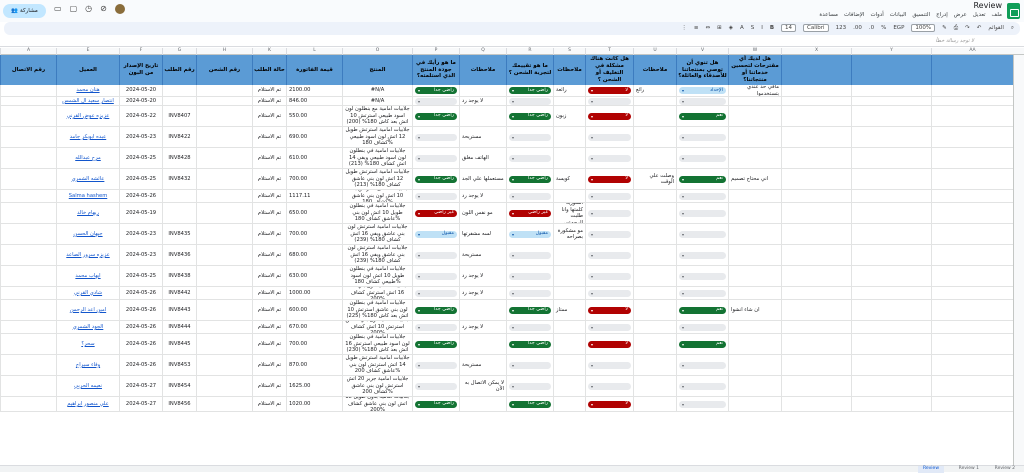  Describe the element at coordinates (224, 70) in the screenshot. I see `header-h: رقم الشحن` at that location.